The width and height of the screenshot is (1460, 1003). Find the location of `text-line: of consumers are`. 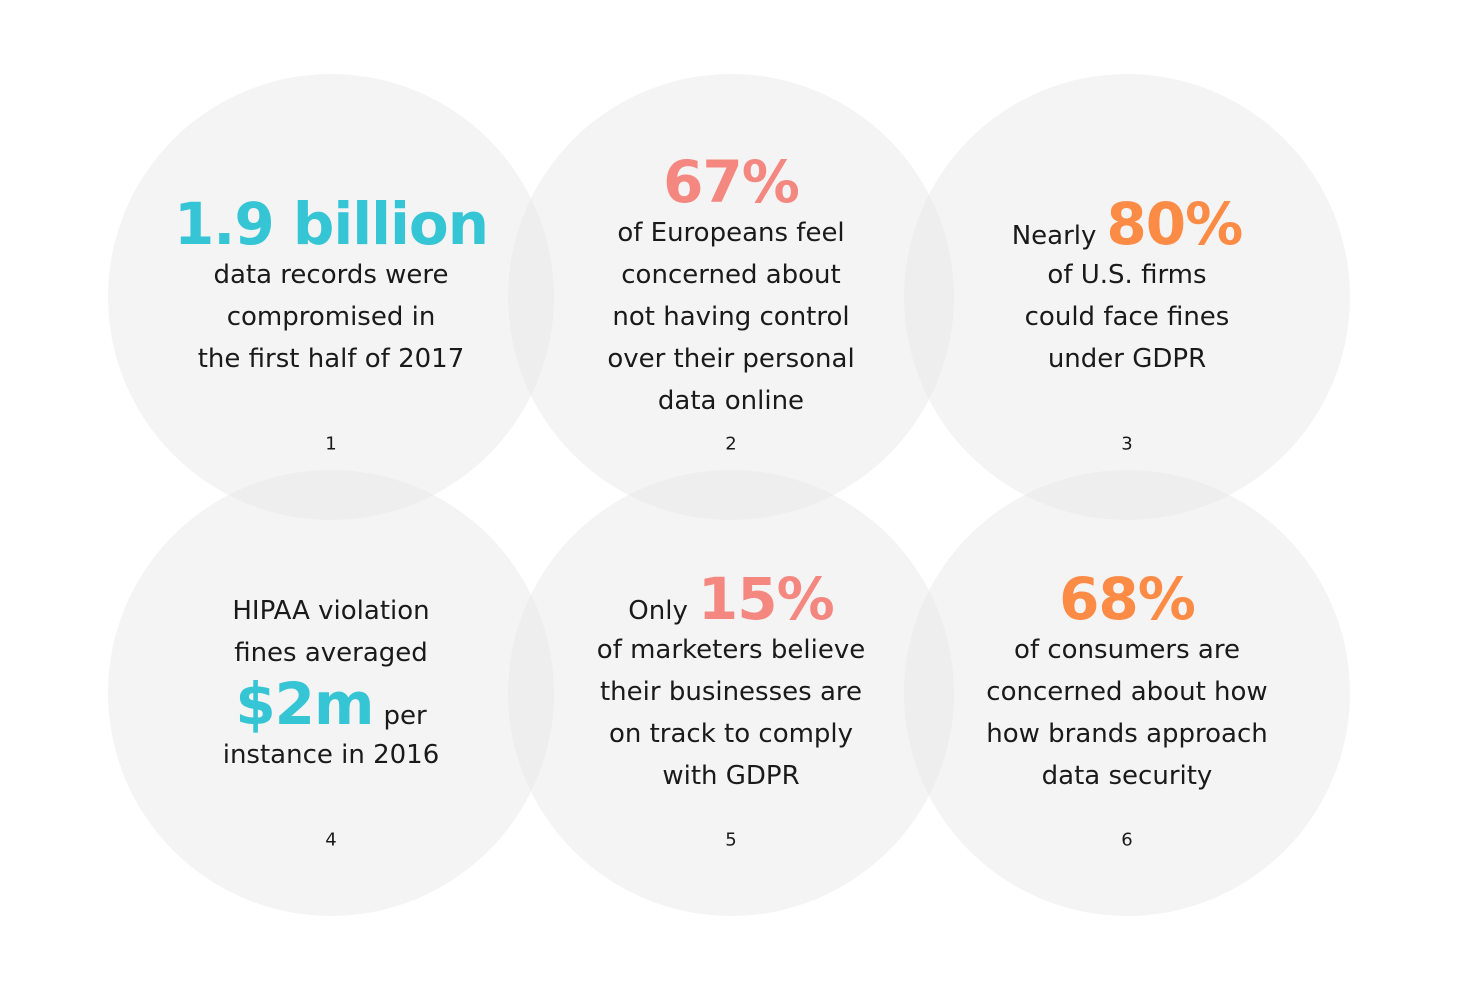

text-line: of consumers are is located at coordinates (1127, 650).